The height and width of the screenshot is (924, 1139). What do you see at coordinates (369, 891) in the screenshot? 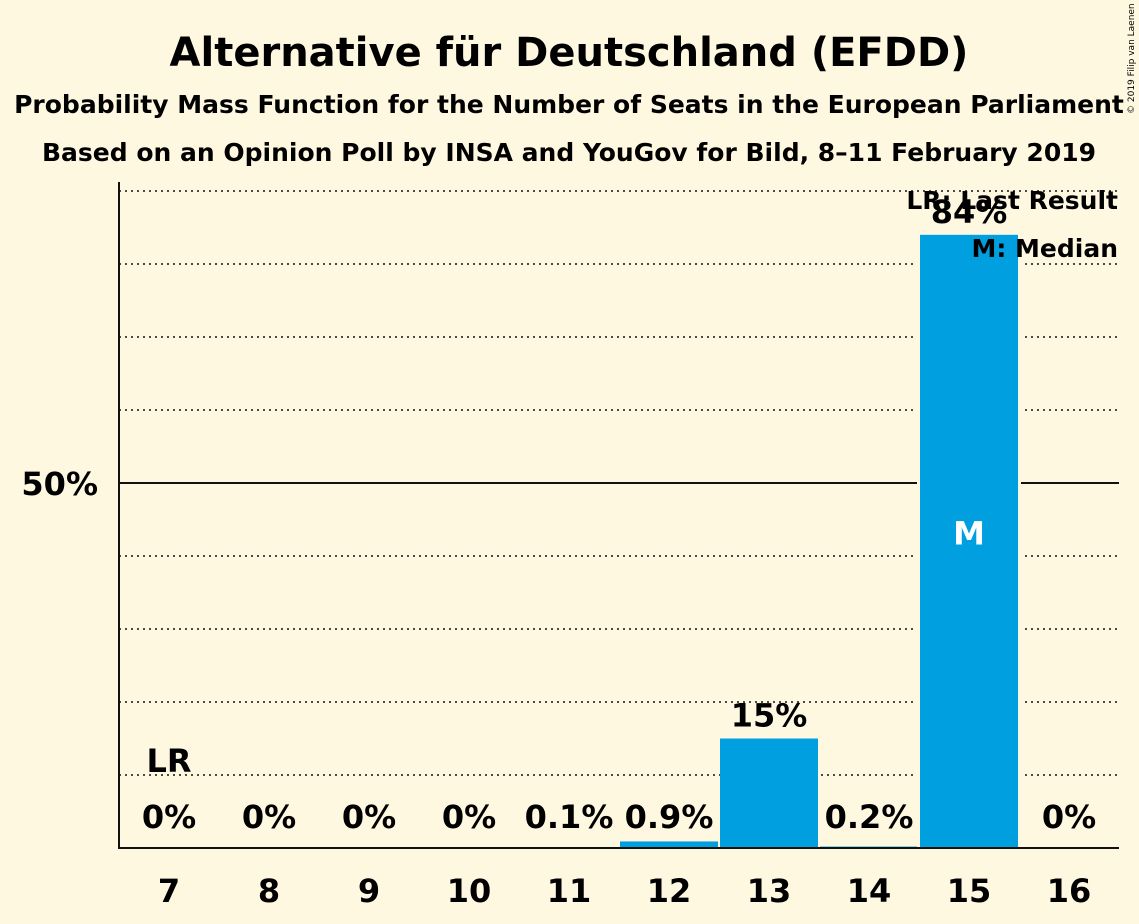
I see `x-tick-label: 9` at bounding box center [369, 891].